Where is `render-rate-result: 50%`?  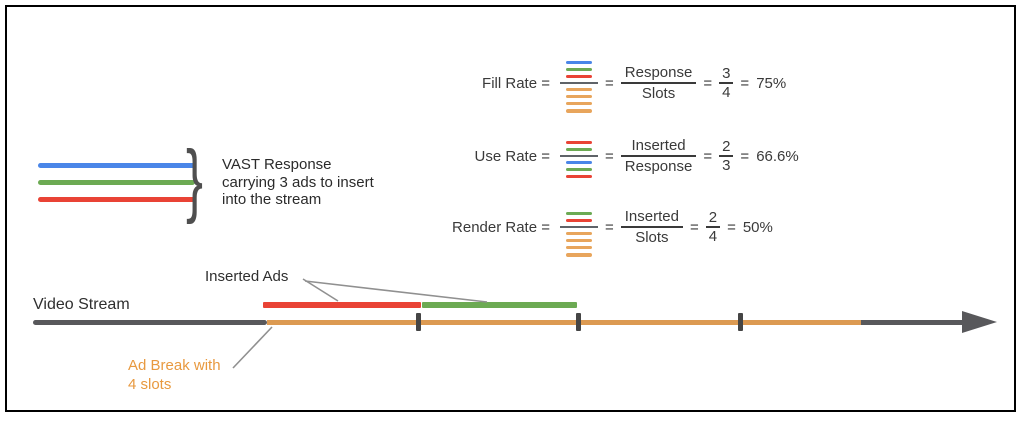
render-rate-result: 50% is located at coordinates (757, 227).